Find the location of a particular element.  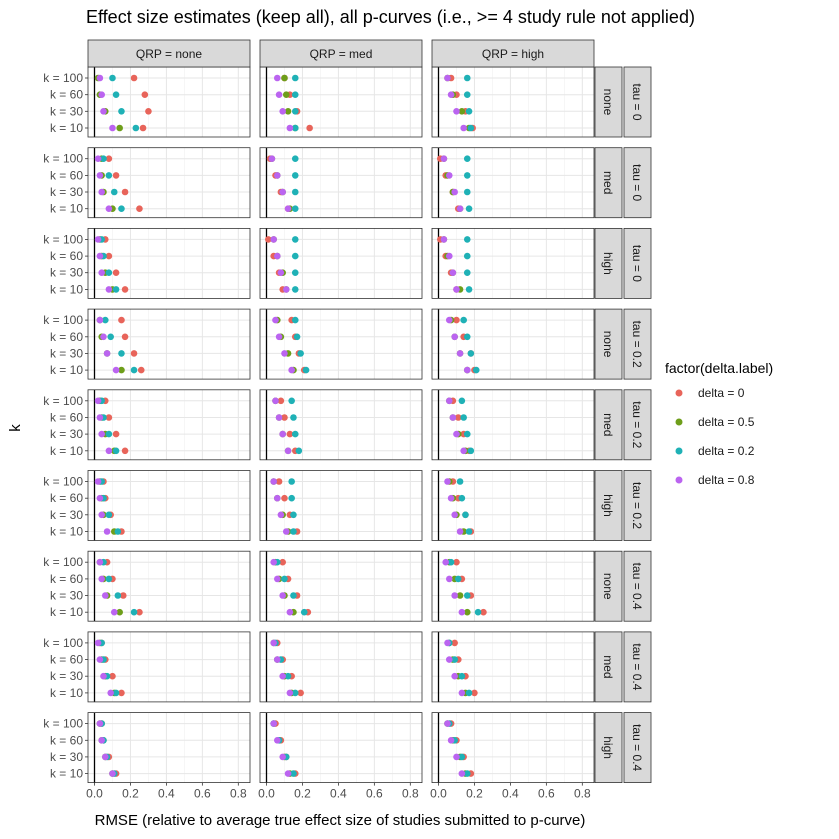

y-tick-label: k = 10 is located at coordinates (66, 532).